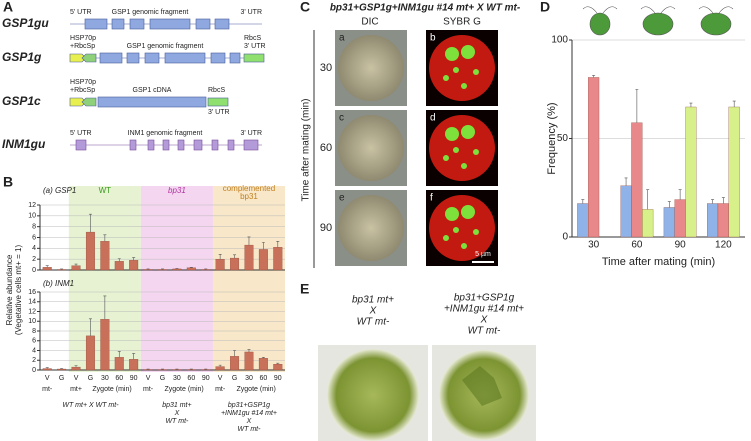 The width and height of the screenshot is (751, 441). What do you see at coordinates (565, 237) in the screenshot?
I see `y-tick-label: 0` at bounding box center [565, 237].